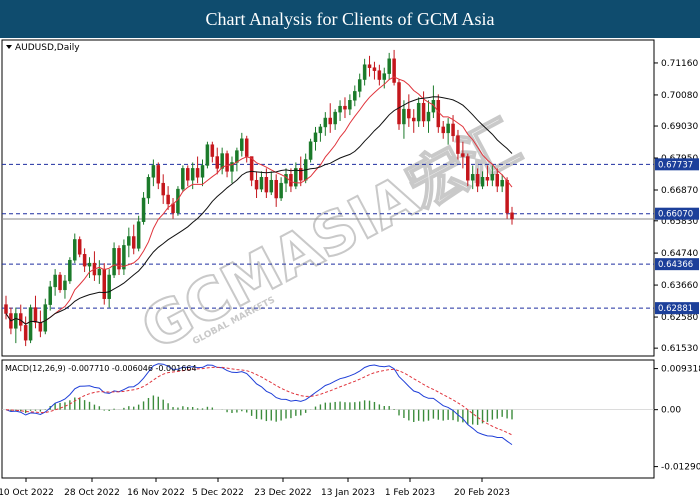 The width and height of the screenshot is (700, 500). Describe the element at coordinates (671, 411) in the screenshot. I see `macd-tick-label: 0.00` at that location.